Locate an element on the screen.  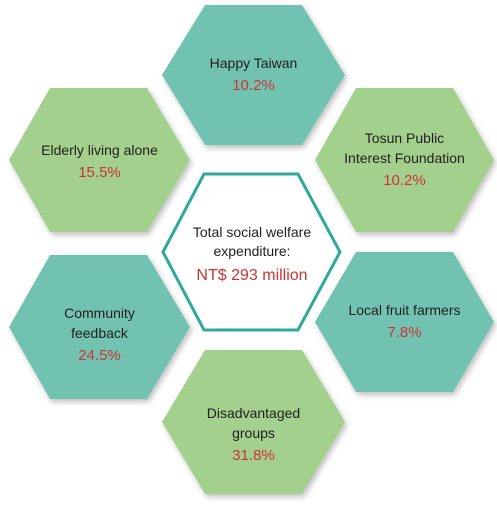
center-hexagon is located at coordinates (251, 252).